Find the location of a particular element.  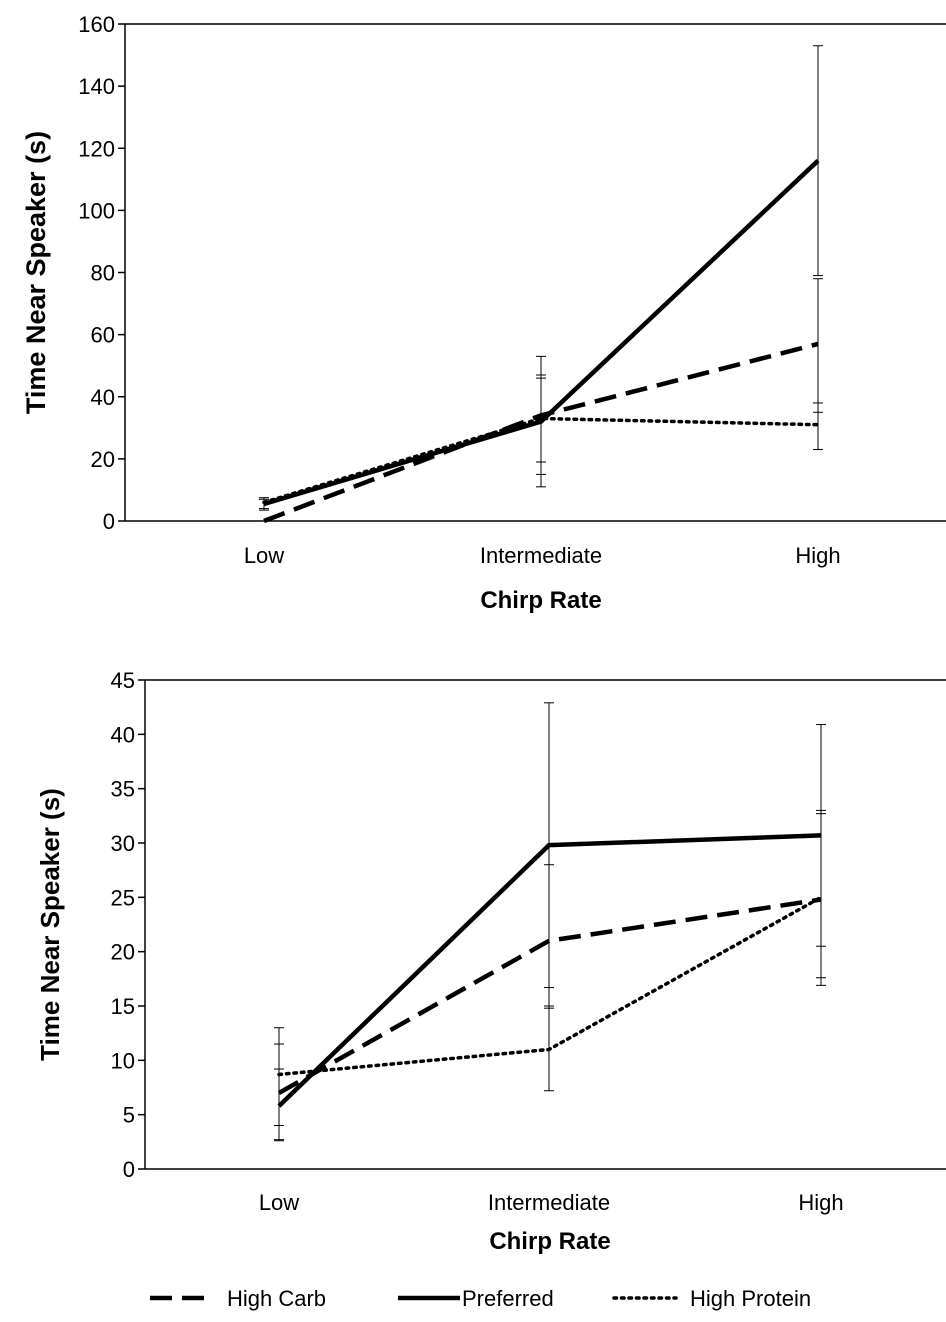

y-tick-label: 160 is located at coordinates (96, 24).